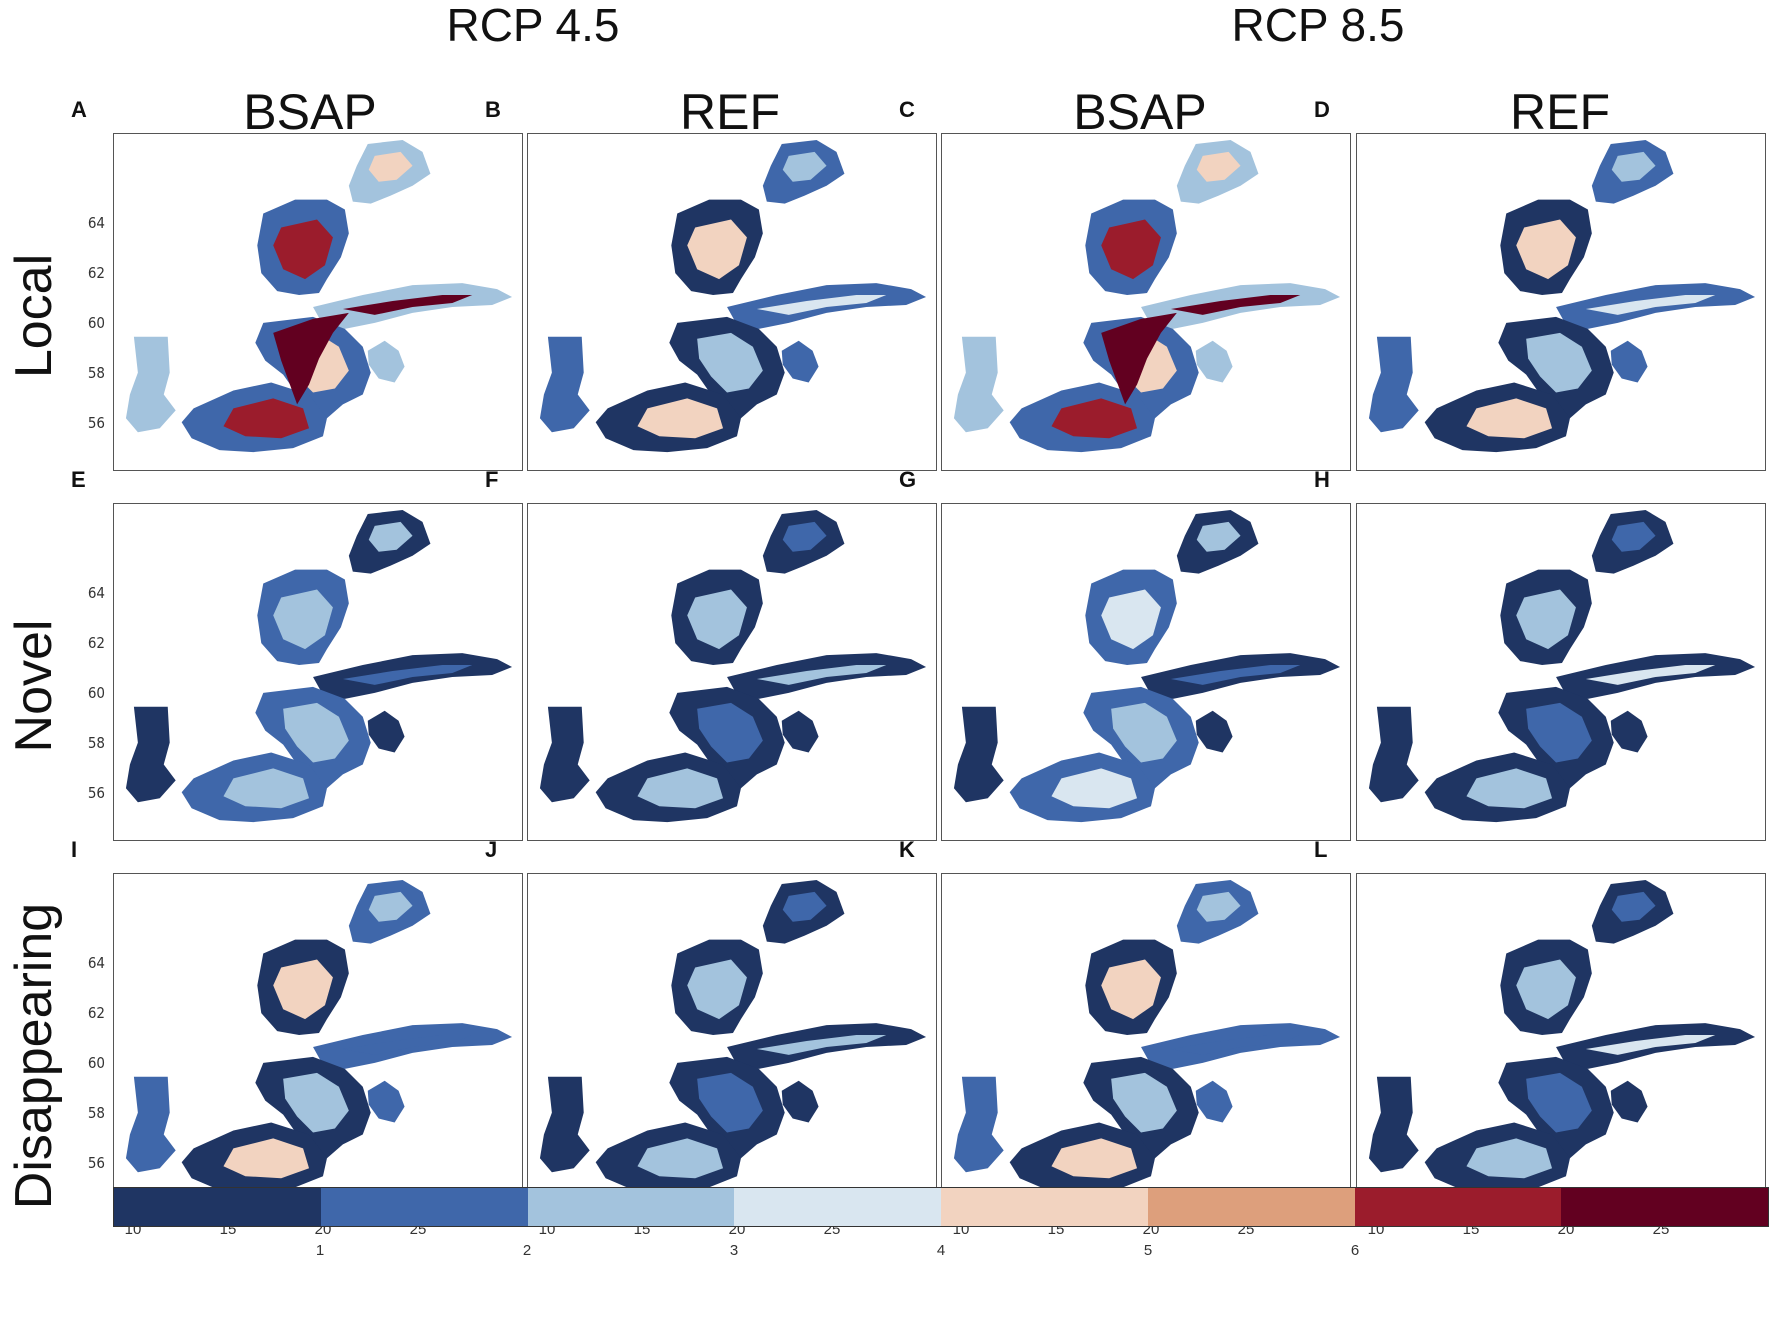 Image resolution: width=1772 pixels, height=1343 pixels. I want to click on panel-letter: A, so click(79, 109).